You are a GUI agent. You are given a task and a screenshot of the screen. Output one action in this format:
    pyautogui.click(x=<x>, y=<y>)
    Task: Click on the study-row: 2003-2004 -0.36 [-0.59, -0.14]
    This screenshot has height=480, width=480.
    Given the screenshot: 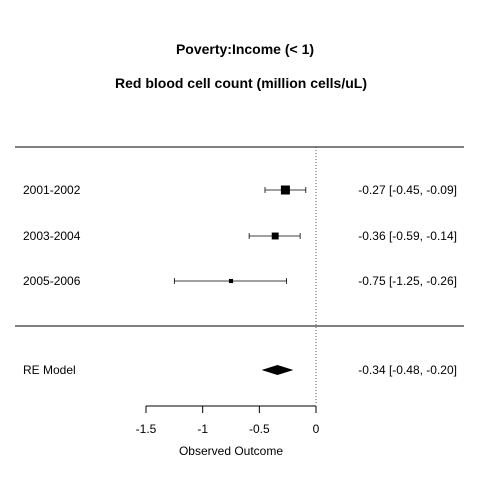 What is the action you would take?
    pyautogui.click(x=240, y=236)
    